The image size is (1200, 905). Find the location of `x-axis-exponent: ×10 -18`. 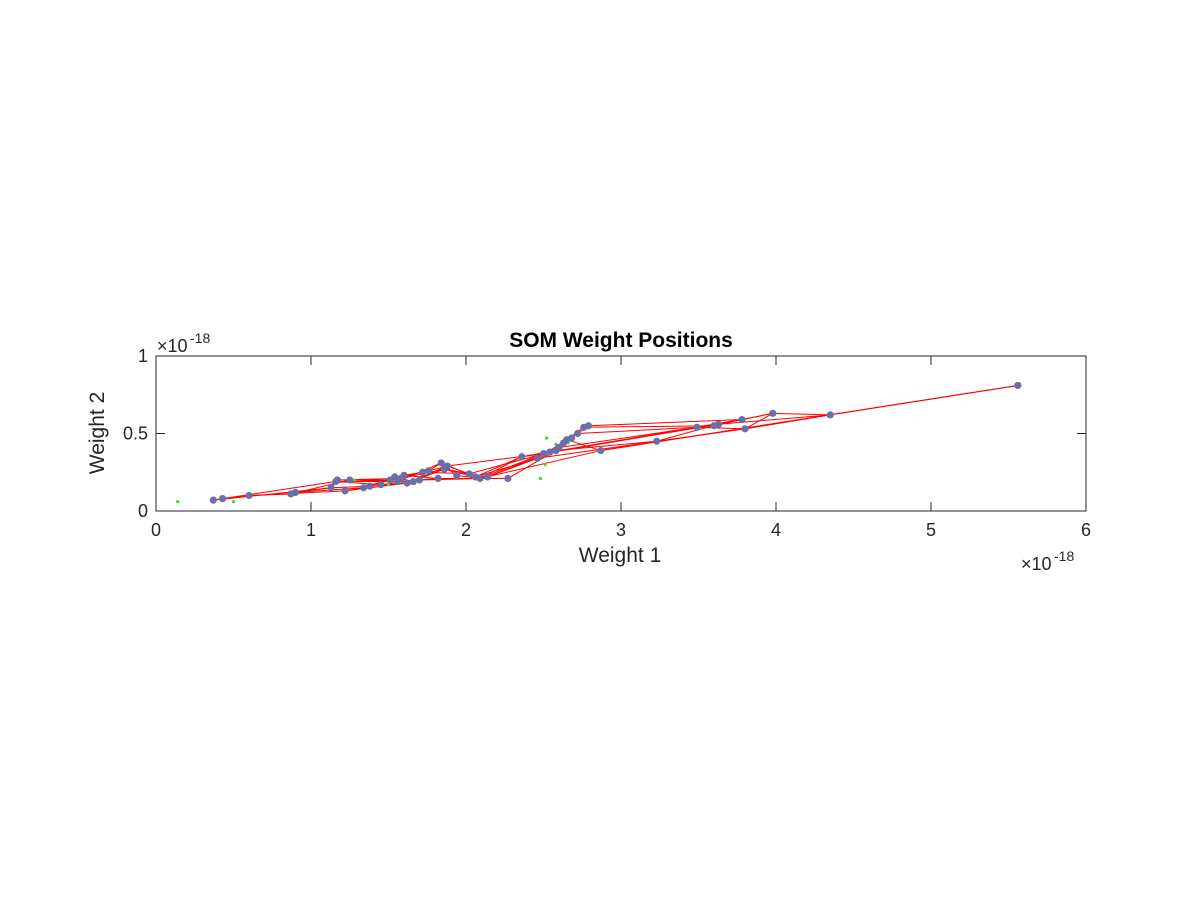

x-axis-exponent: ×10 -18 is located at coordinates (1047, 561).